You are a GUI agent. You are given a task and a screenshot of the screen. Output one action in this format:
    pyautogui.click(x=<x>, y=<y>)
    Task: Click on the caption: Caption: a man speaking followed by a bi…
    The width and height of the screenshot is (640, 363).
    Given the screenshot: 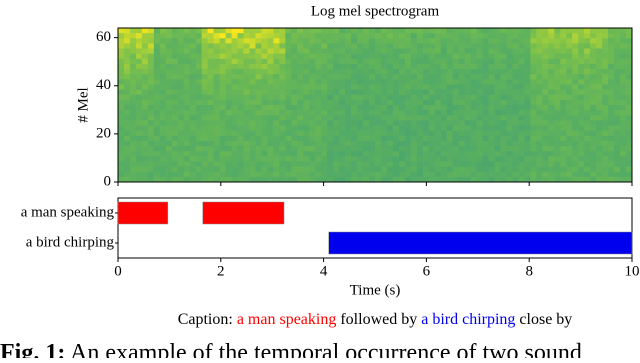 What is the action you would take?
    pyautogui.click(x=375, y=319)
    